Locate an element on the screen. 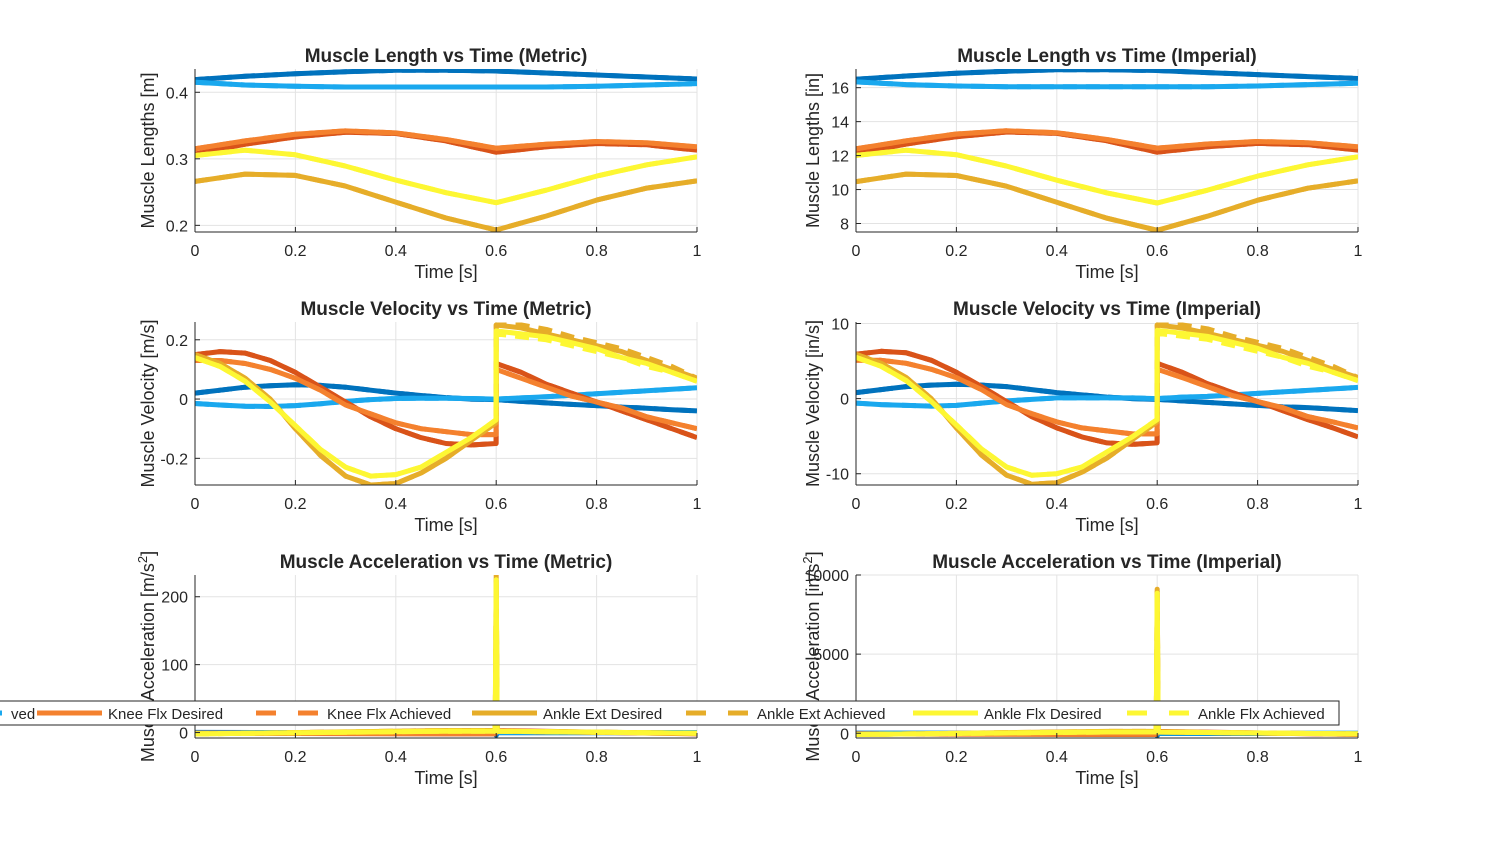 Image resolution: width=1500 pixels, height=844 pixels. y-axis-label: Muscle Acceleration [m/s2] is located at coordinates (146, 656).